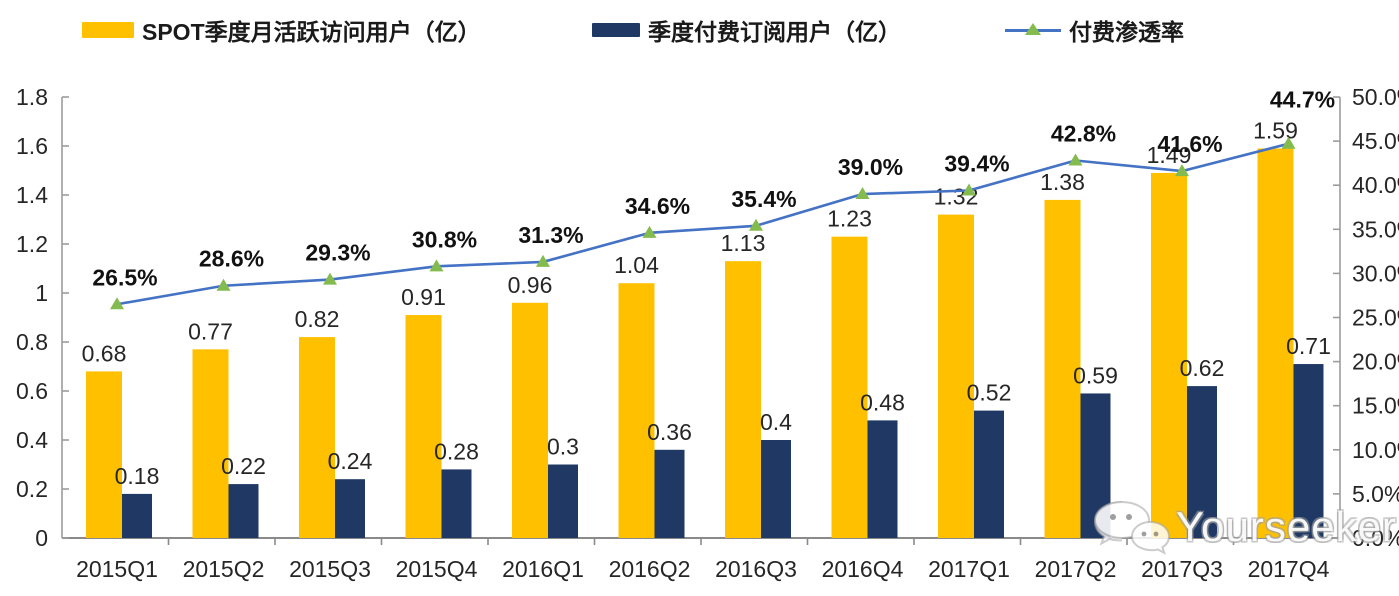 This screenshot has height=596, width=1399. Describe the element at coordinates (1375, 185) in the screenshot. I see `right-axis-tick-label: 40.0%` at that location.